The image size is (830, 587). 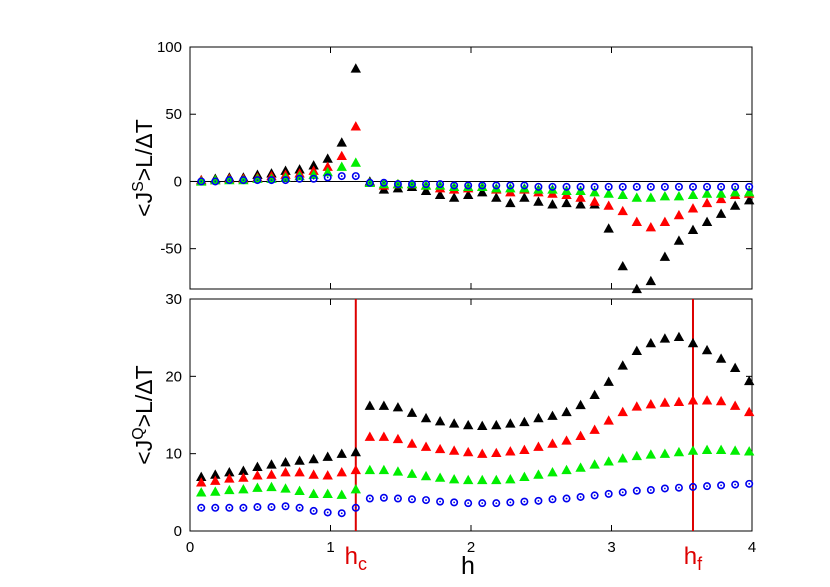 What do you see at coordinates (144, 452) in the screenshot?
I see `bottom-ylabel-main: <J` at bounding box center [144, 452].